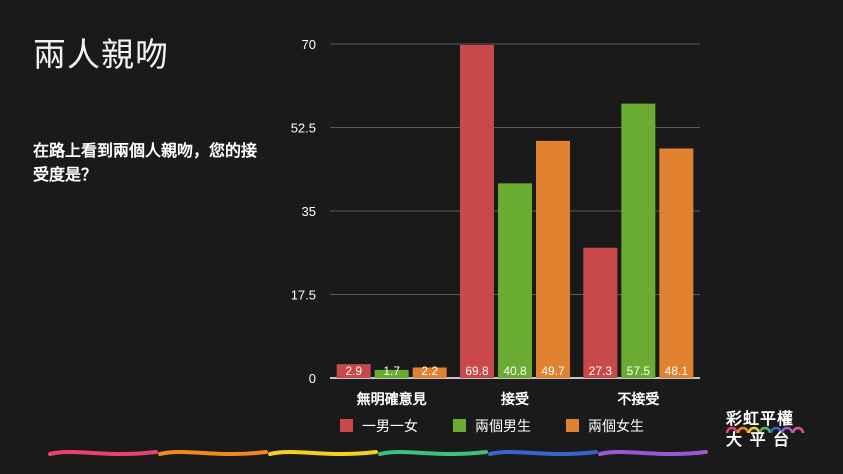 This screenshot has height=474, width=843. I want to click on data-labels: 2.9 1.7 2.2 69.8 40.8 49.7 27.3 57.5 48.1, so click(516, 371).